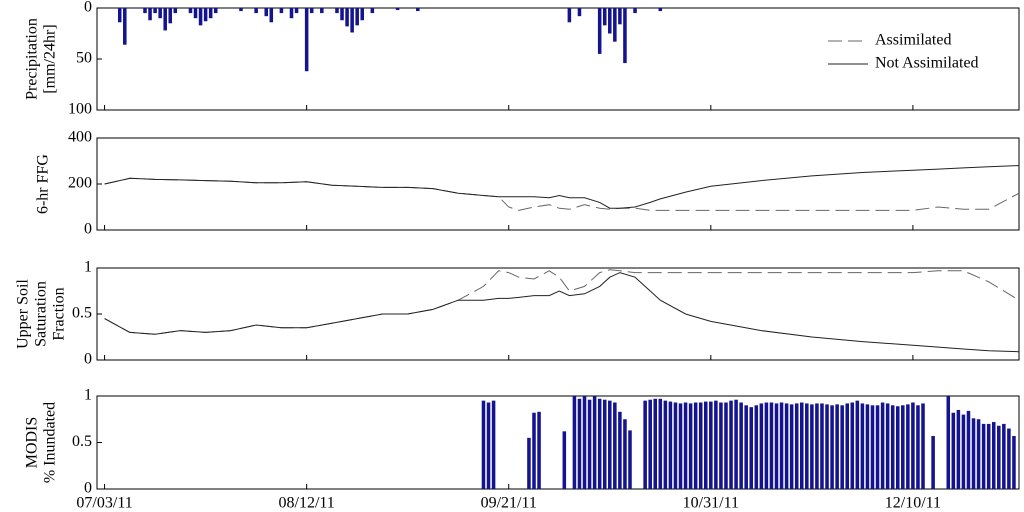  Describe the element at coordinates (509, 503) in the screenshot. I see `x-tick-label: 09/21/11` at that location.